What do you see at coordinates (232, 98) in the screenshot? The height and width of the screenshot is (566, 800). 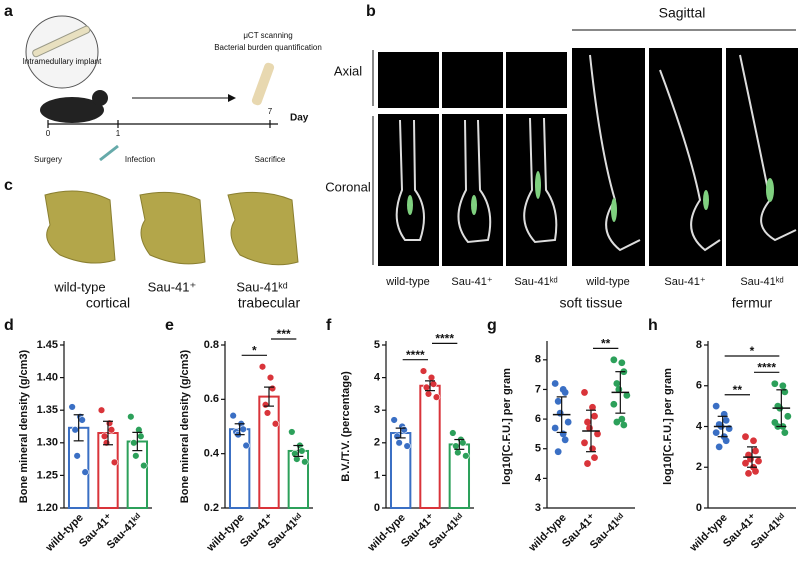 I see `arrow-head` at bounding box center [232, 98].